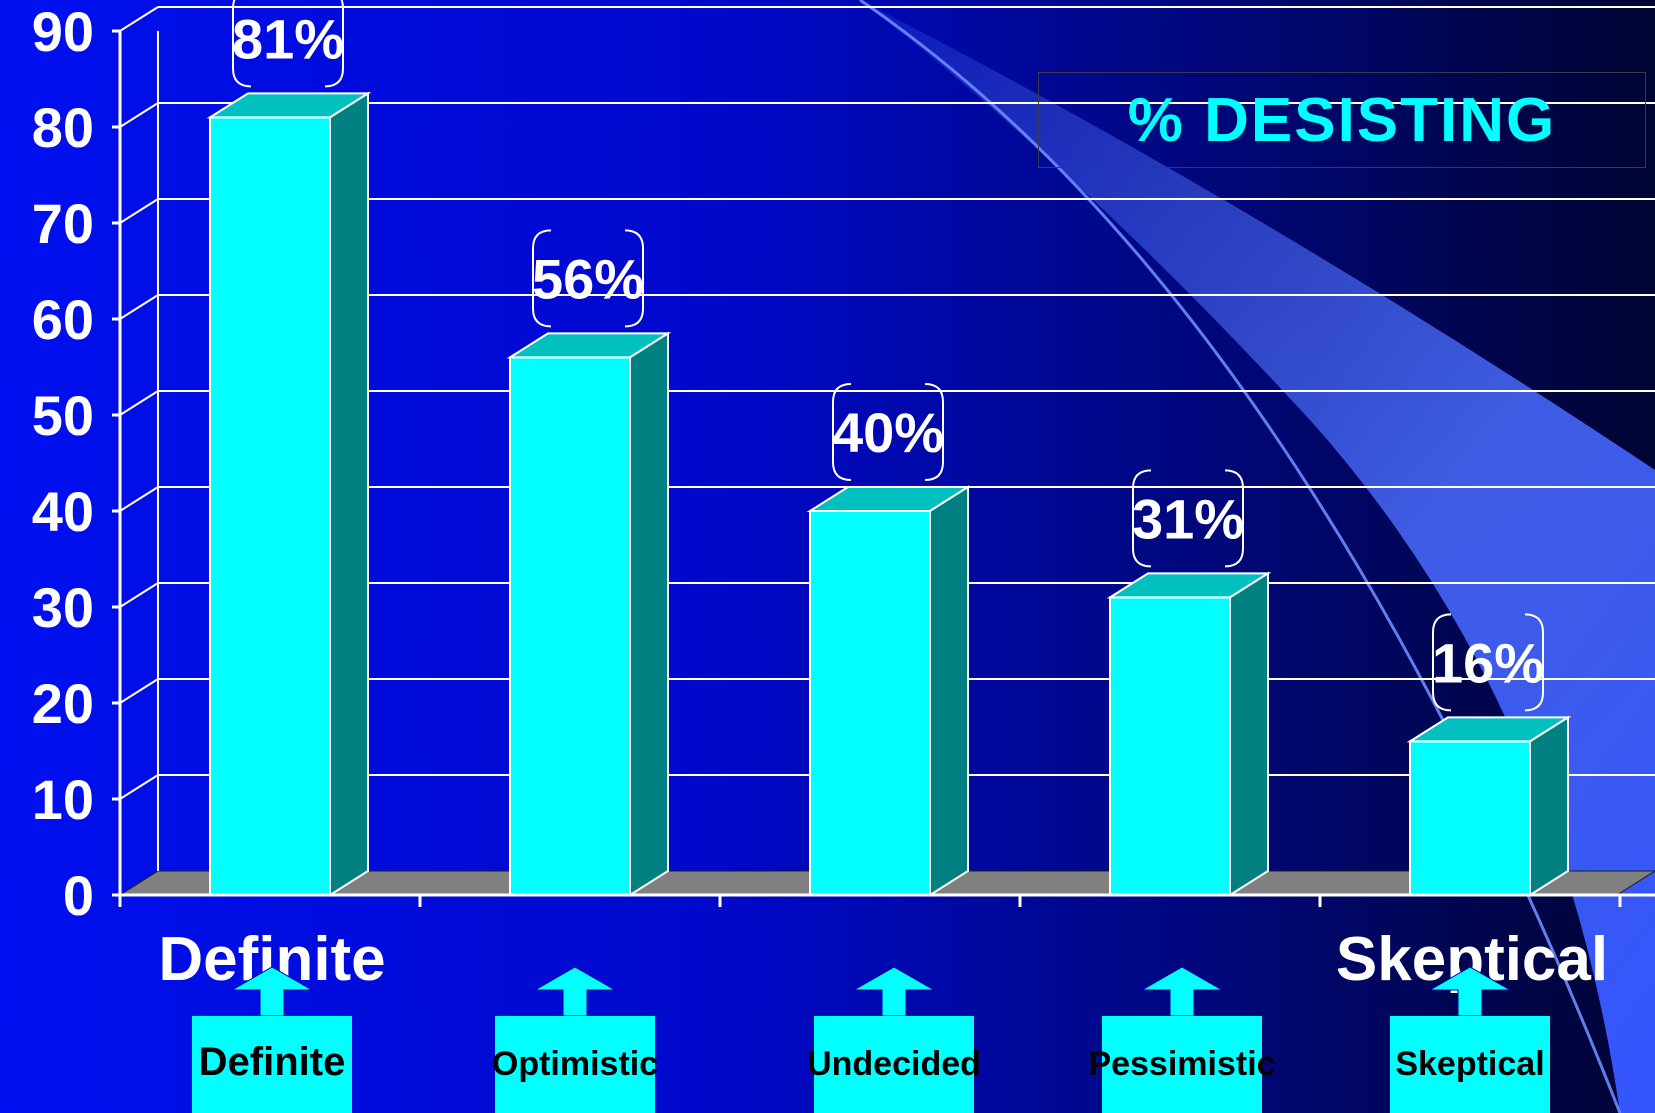 This screenshot has width=1655, height=1113. Describe the element at coordinates (63, 511) in the screenshot. I see `y-tick-label: 40` at that location.